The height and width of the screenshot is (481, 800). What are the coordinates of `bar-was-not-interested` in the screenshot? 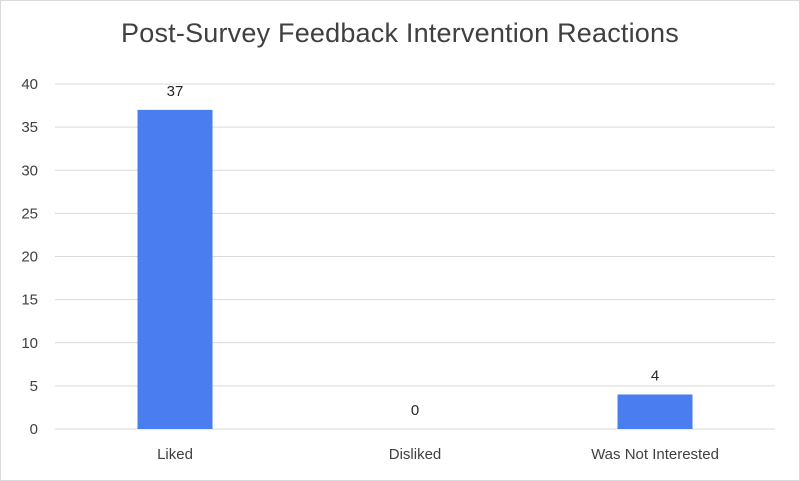 It's located at (655, 411).